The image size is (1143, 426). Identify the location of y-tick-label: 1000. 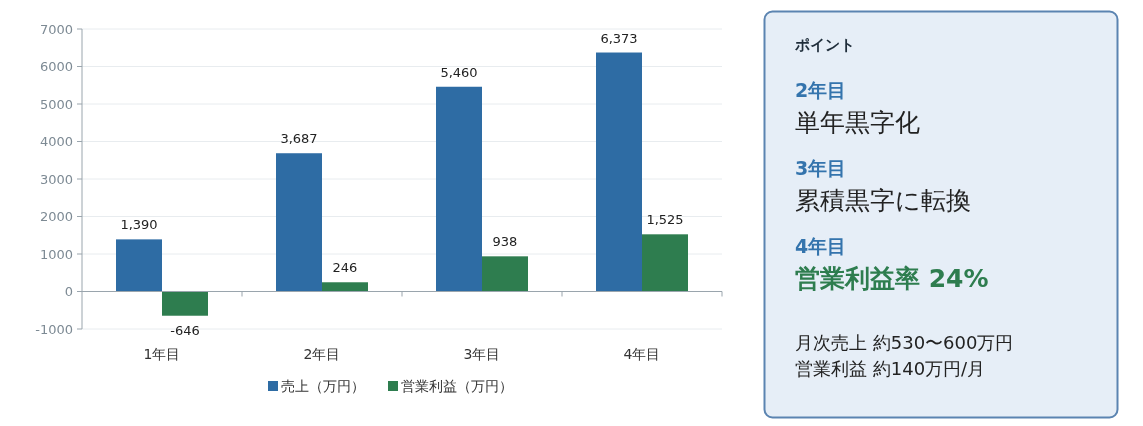
(56, 254).